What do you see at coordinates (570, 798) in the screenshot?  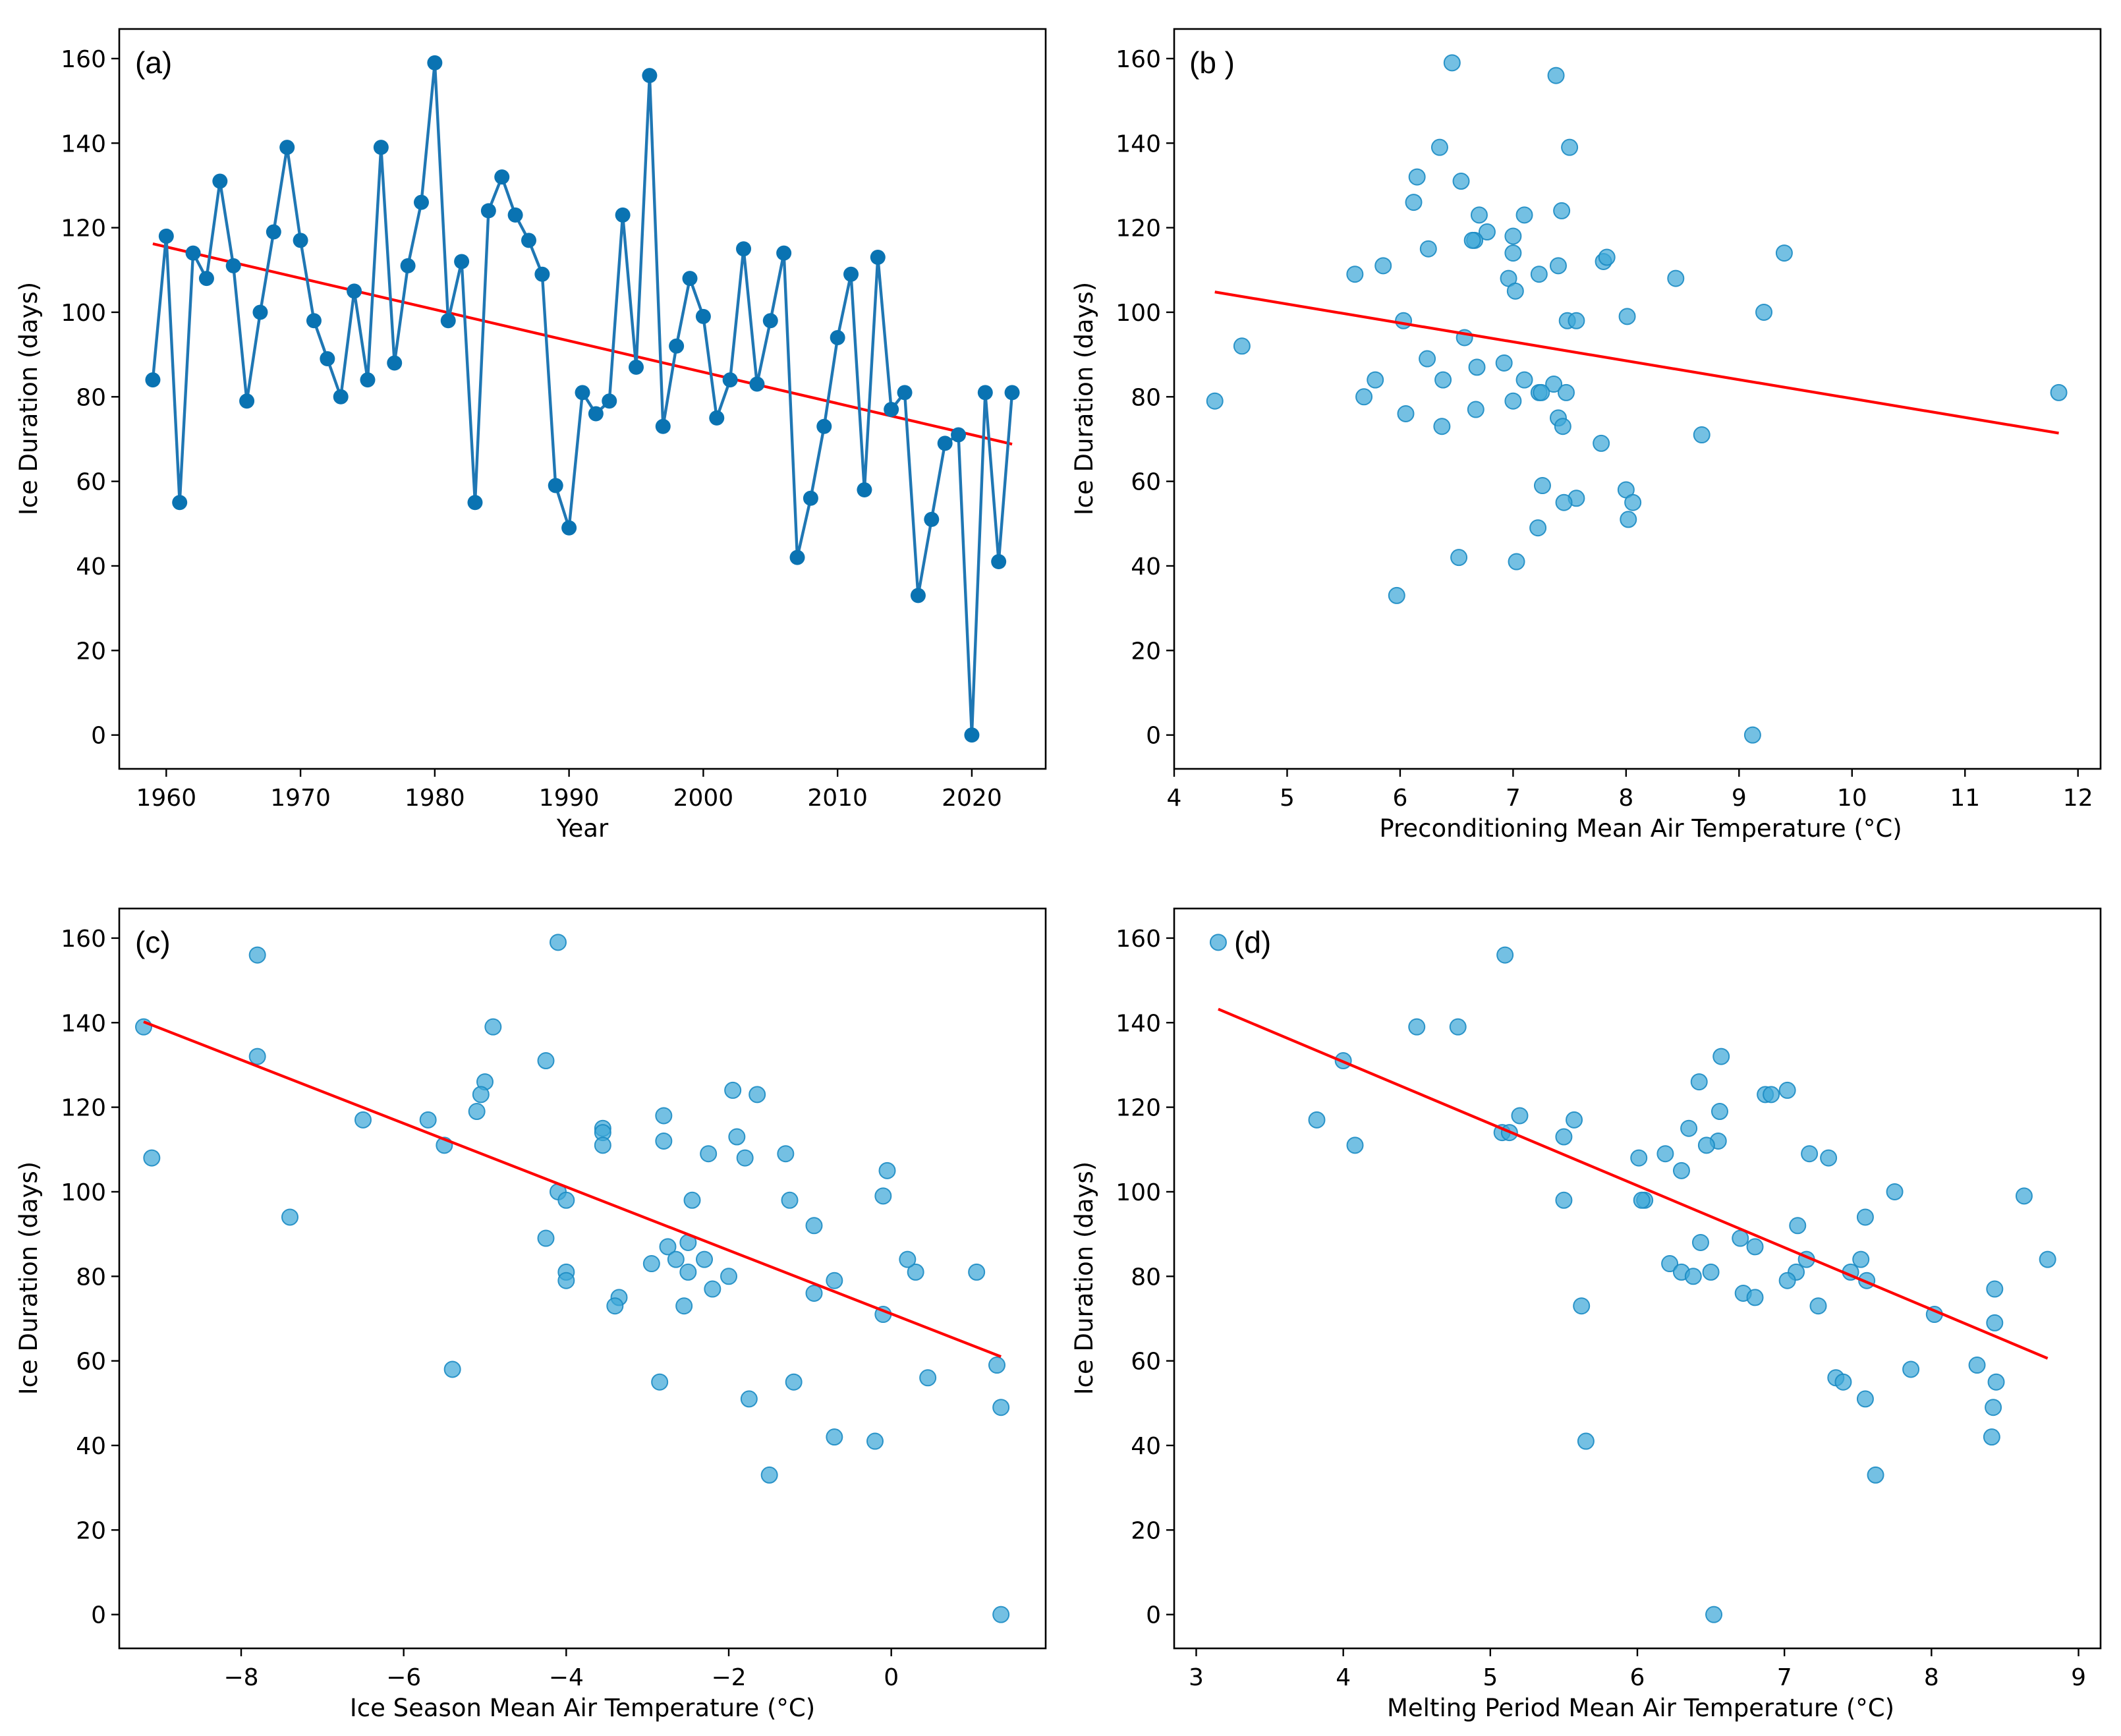 I see `x-tick-label: 1990` at bounding box center [570, 798].